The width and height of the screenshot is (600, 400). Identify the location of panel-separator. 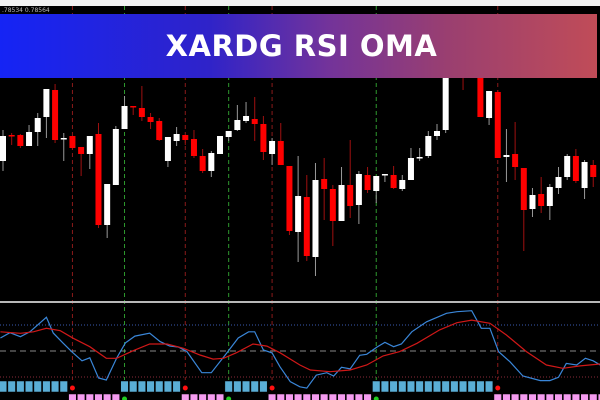
(300, 302).